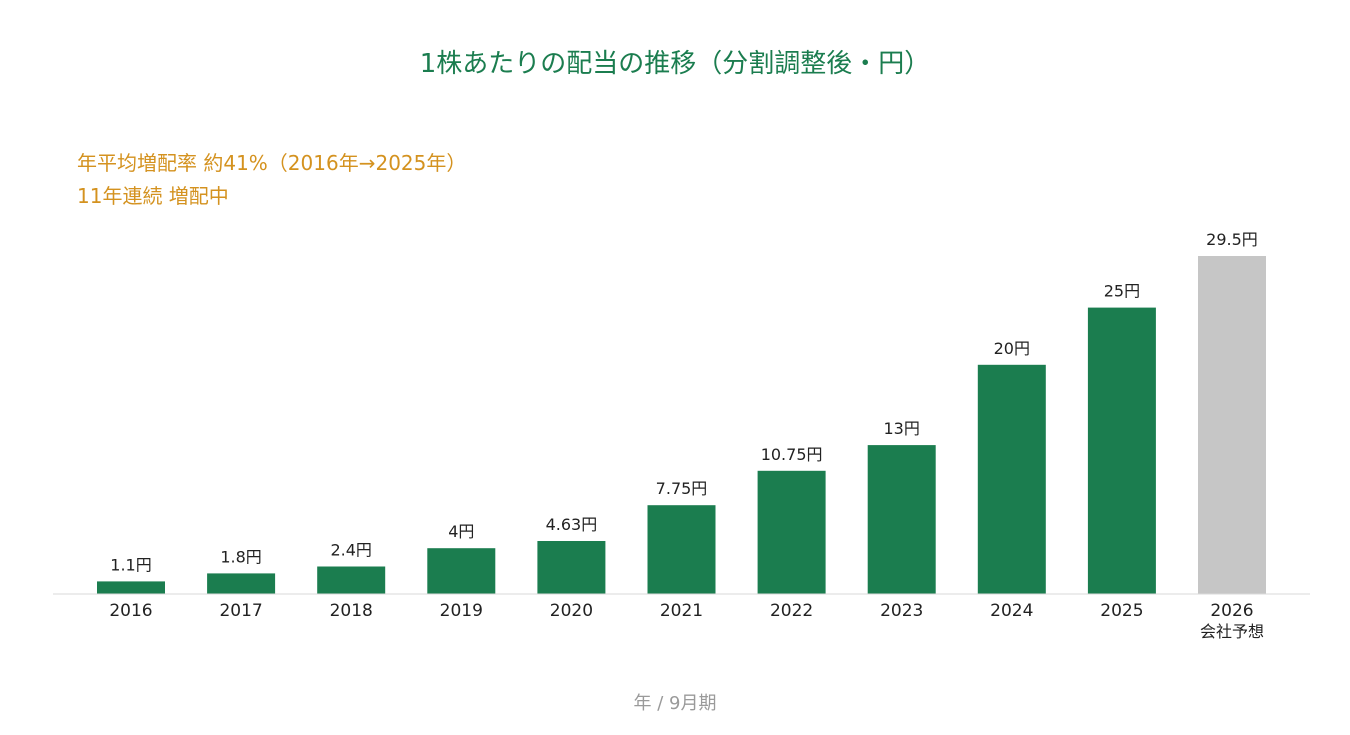 Image resolution: width=1350 pixels, height=735 pixels. Describe the element at coordinates (1122, 291) in the screenshot. I see `value-label-2025: 25円` at that location.